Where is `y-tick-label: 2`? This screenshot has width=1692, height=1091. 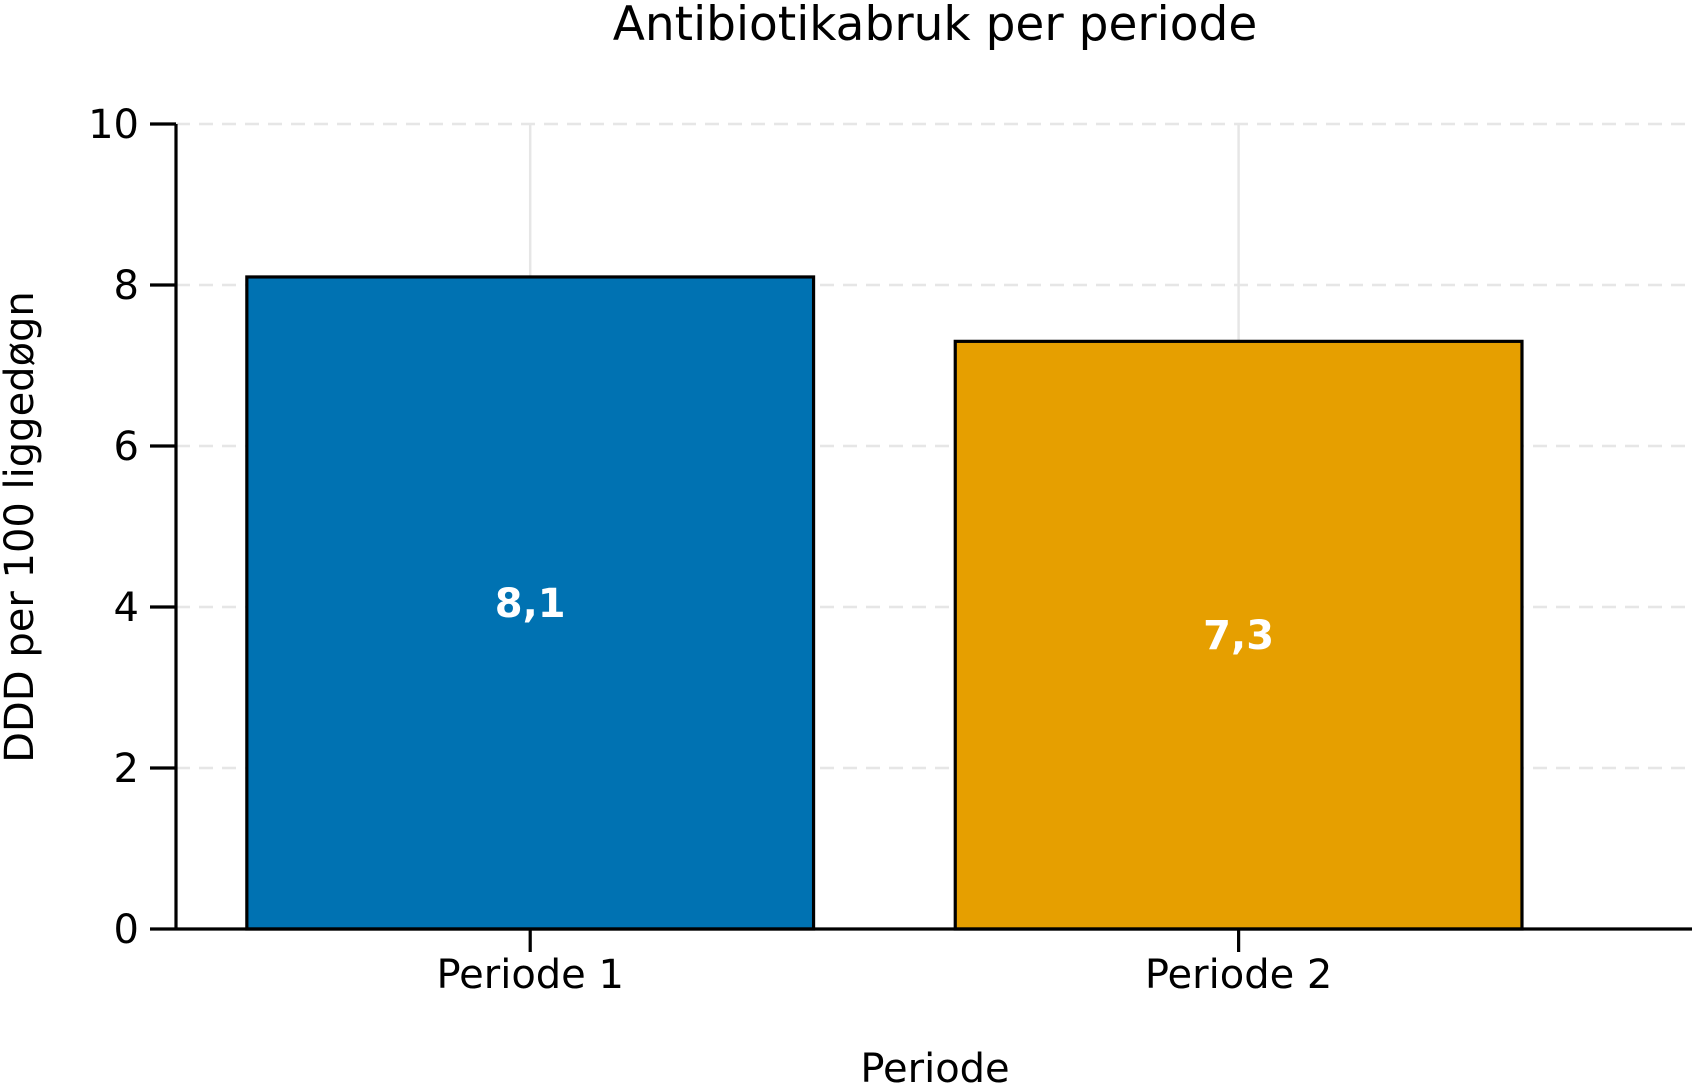
y-tick-label: 2 is located at coordinates (126, 769).